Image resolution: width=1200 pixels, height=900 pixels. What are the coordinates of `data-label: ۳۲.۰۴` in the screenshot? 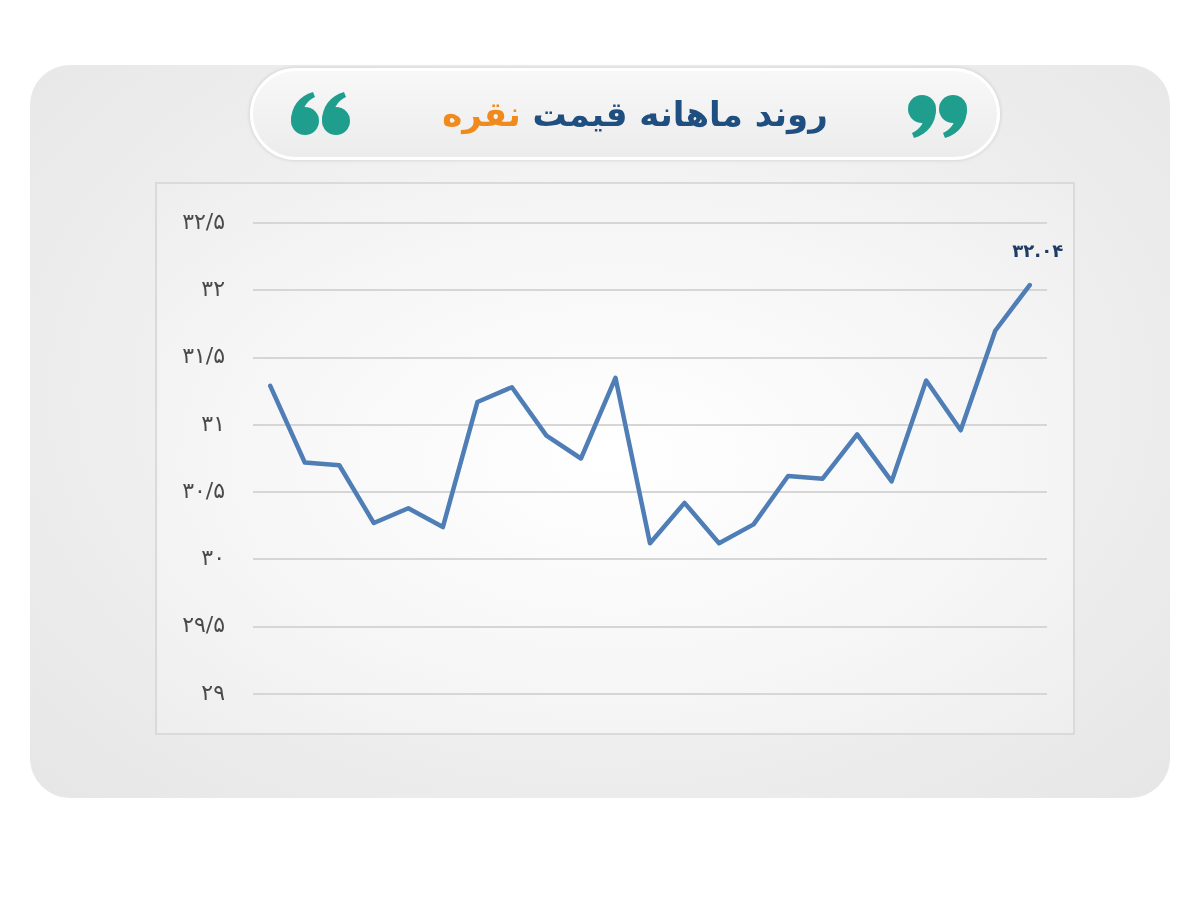 It's located at (1038, 250).